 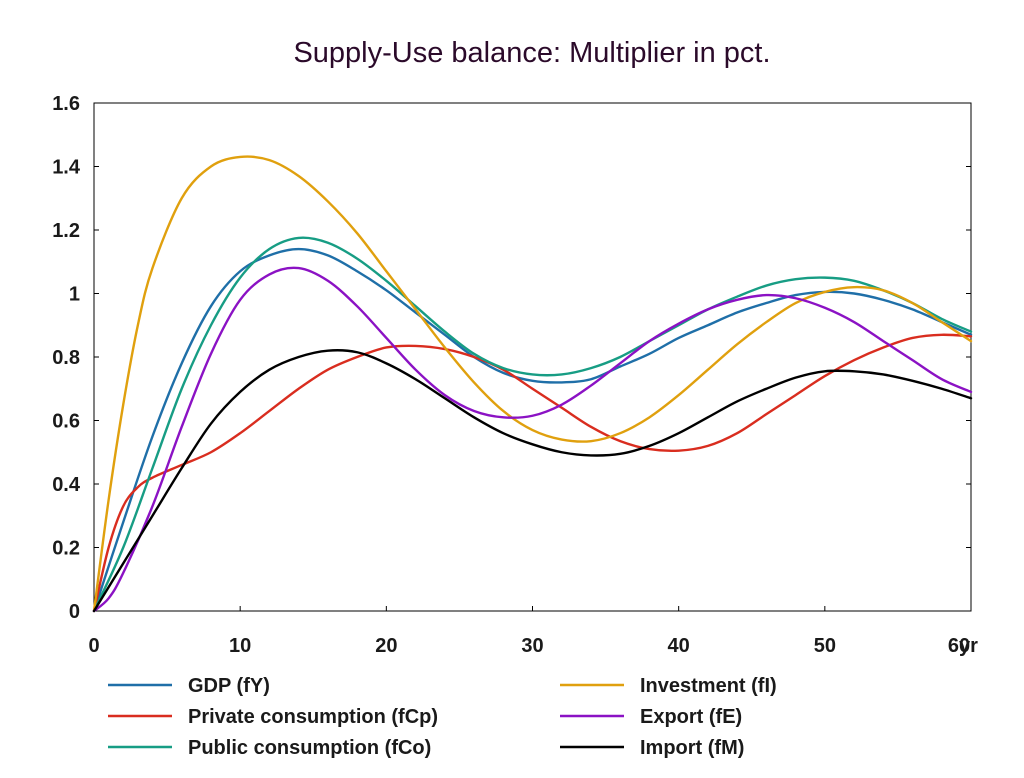 I want to click on y-tick-label: 1.4, so click(x=66, y=168).